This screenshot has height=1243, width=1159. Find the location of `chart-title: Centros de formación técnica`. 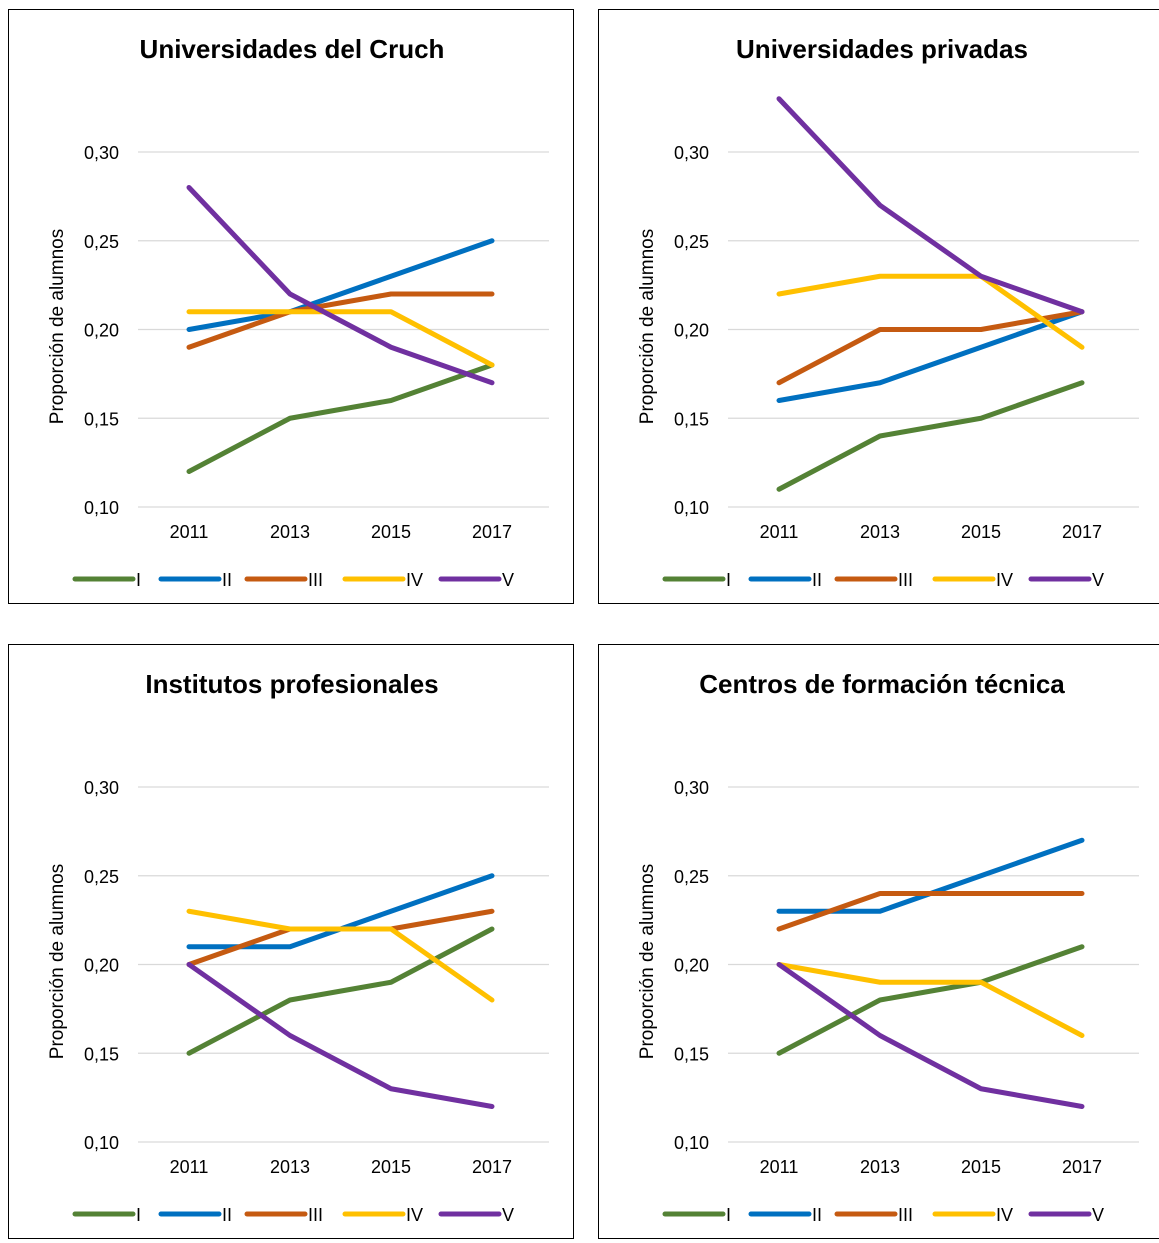

chart-title: Centros de formación técnica is located at coordinates (882, 684).